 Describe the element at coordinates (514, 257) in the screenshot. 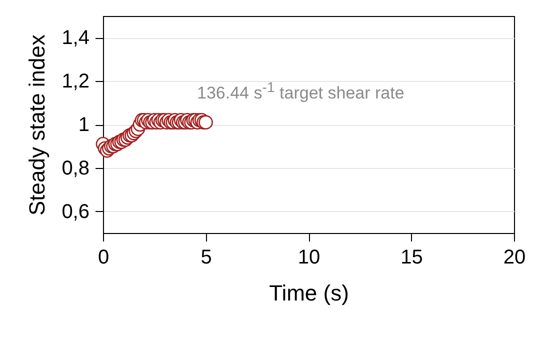

I see `x-tick-label: 20` at that location.